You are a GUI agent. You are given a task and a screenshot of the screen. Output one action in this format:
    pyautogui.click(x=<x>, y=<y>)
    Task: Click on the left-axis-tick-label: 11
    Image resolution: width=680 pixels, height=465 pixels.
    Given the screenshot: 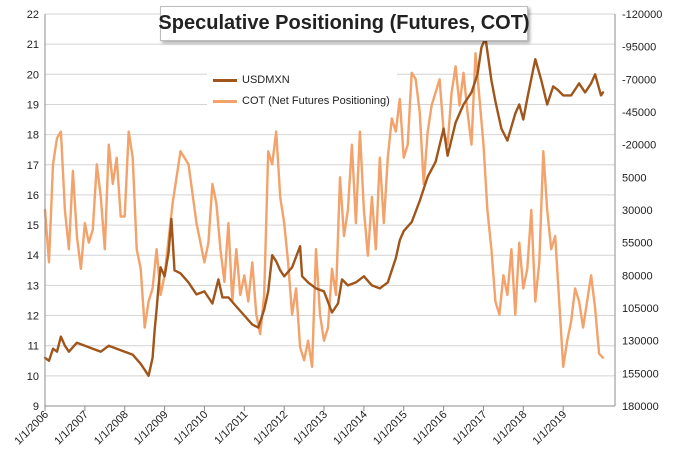 What is the action you would take?
    pyautogui.click(x=33, y=347)
    